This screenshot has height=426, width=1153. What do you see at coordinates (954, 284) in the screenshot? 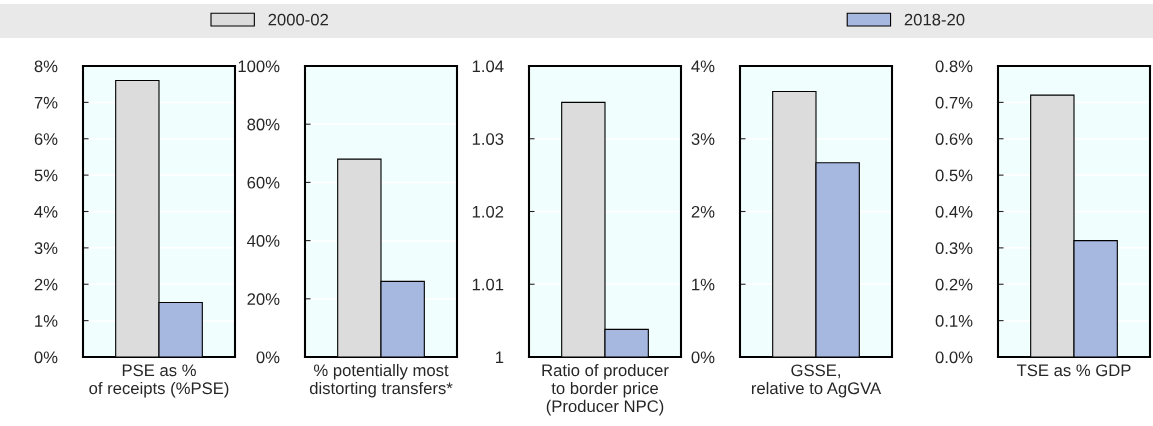
I see `y-tick-label: 0.2%` at bounding box center [954, 284].